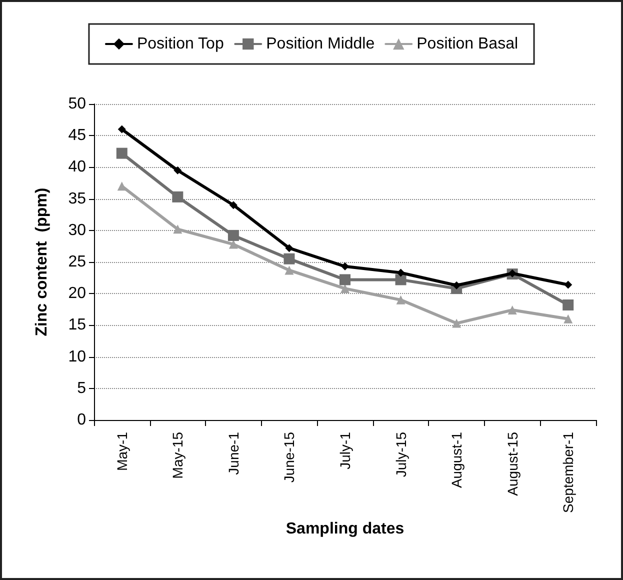 The width and height of the screenshot is (623, 580). Describe the element at coordinates (456, 460) in the screenshot. I see `x-tick-label: August-1` at that location.